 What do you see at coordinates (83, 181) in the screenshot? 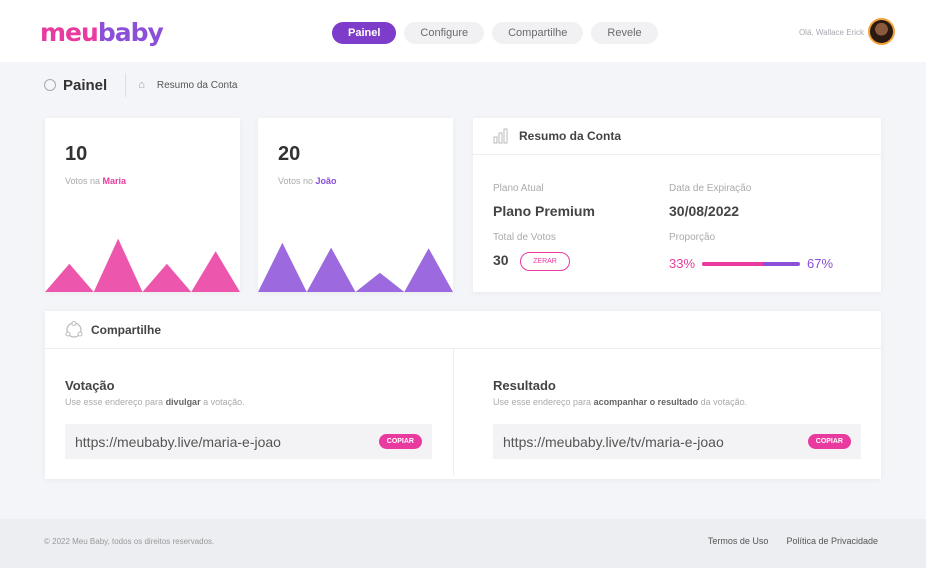
I see `votes-prefix-maria: Votos na` at bounding box center [83, 181].